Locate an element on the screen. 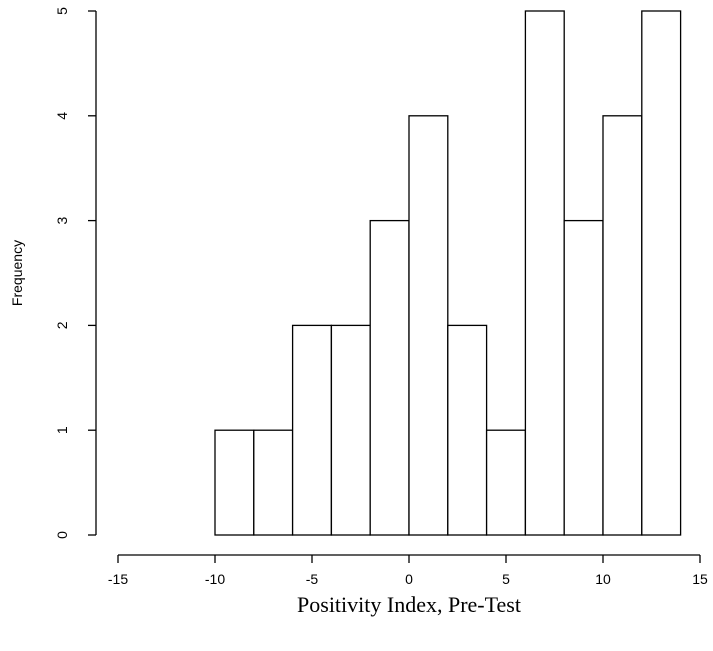 The height and width of the screenshot is (651, 713). x-tick-label: -10 is located at coordinates (215, 579).